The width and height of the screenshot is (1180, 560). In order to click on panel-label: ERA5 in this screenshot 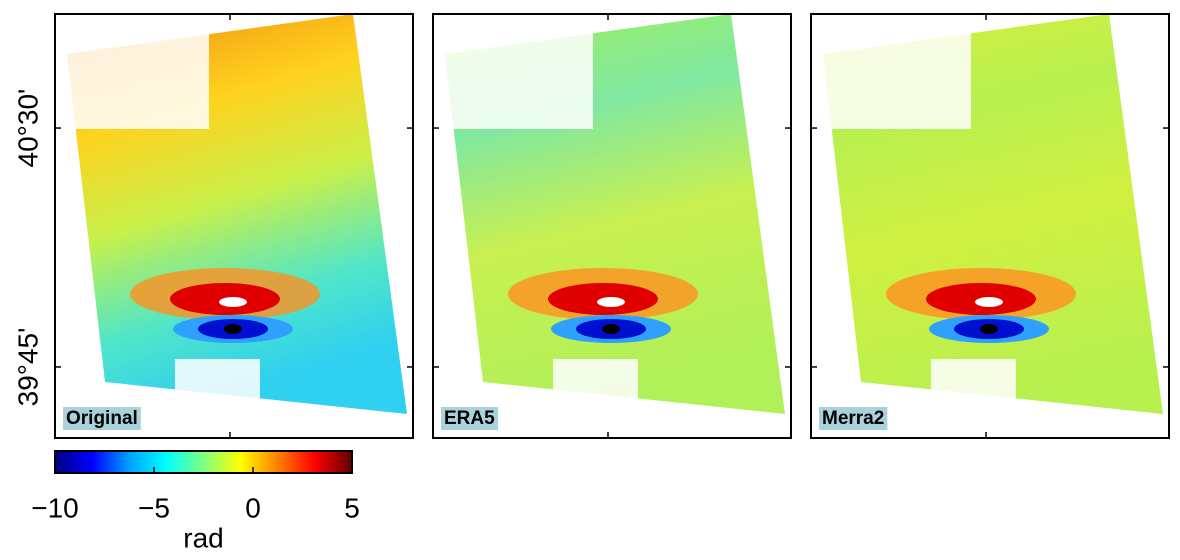, I will do `click(469, 418)`.